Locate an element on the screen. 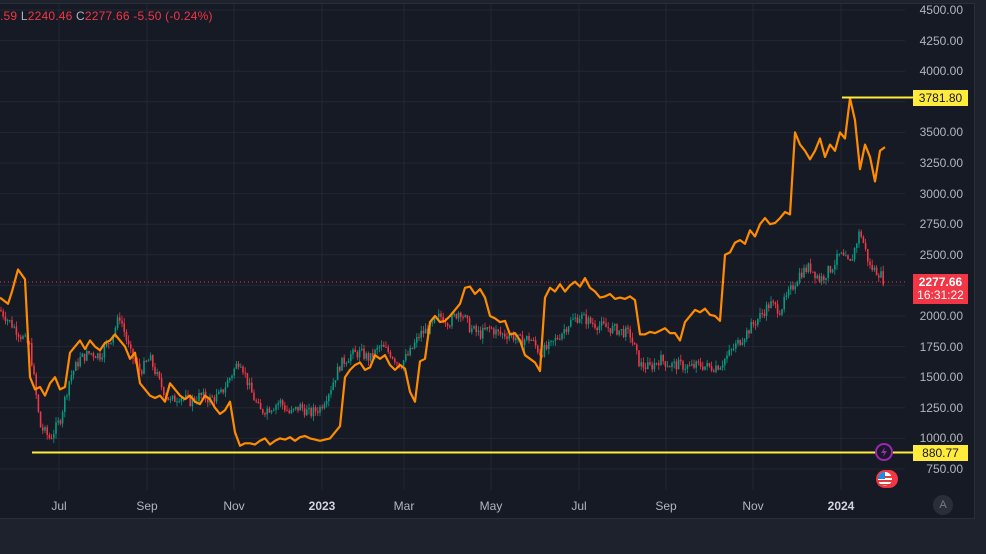  price-axis-label: 4250.00 is located at coordinates (941, 40).